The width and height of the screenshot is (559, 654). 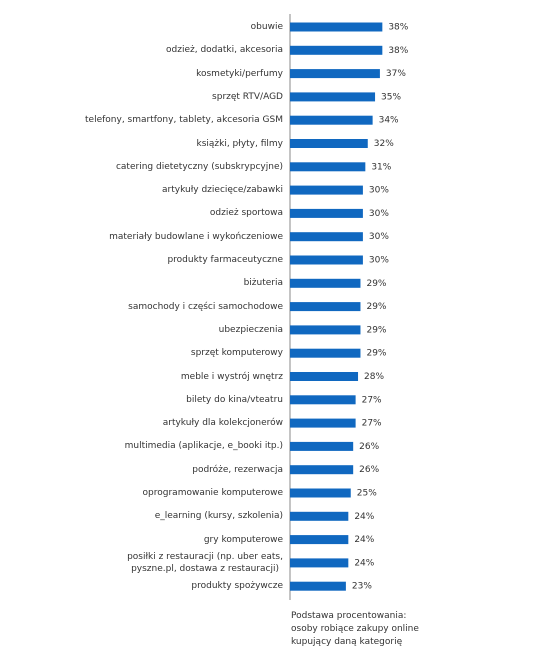 I want to click on value-label: 37%, so click(x=396, y=74).